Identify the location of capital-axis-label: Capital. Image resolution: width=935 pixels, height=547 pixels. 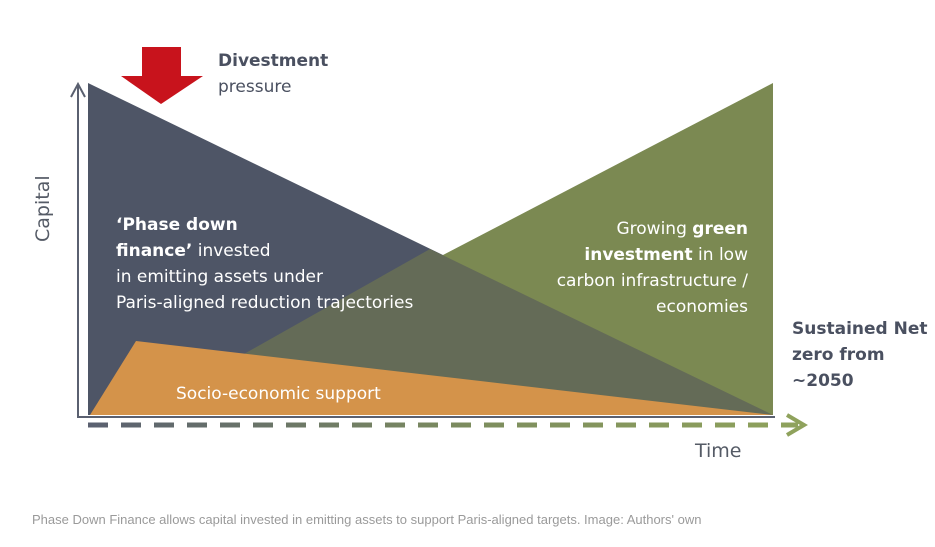
(43, 208).